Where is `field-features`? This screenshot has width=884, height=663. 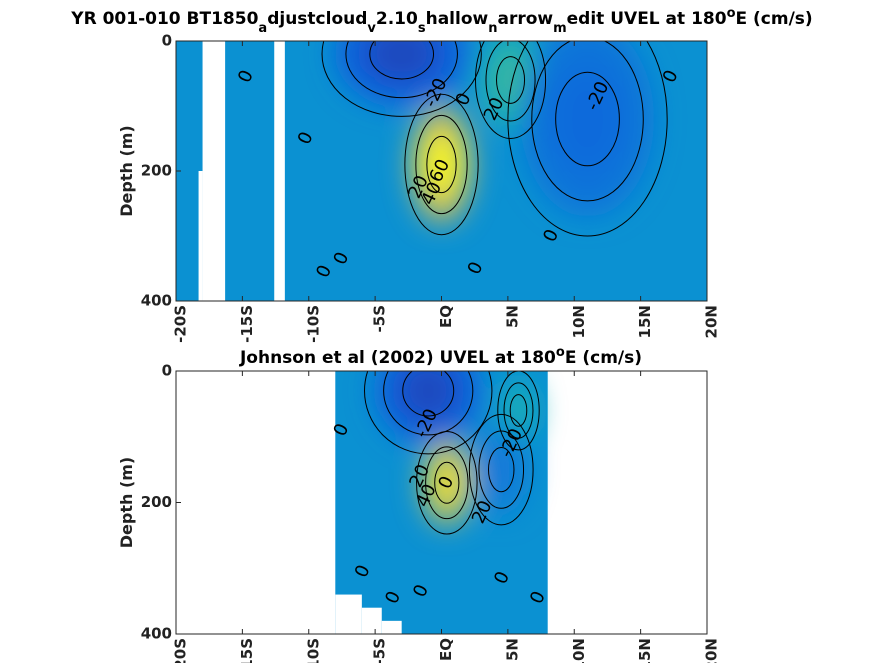
field-features is located at coordinates (455, 448).